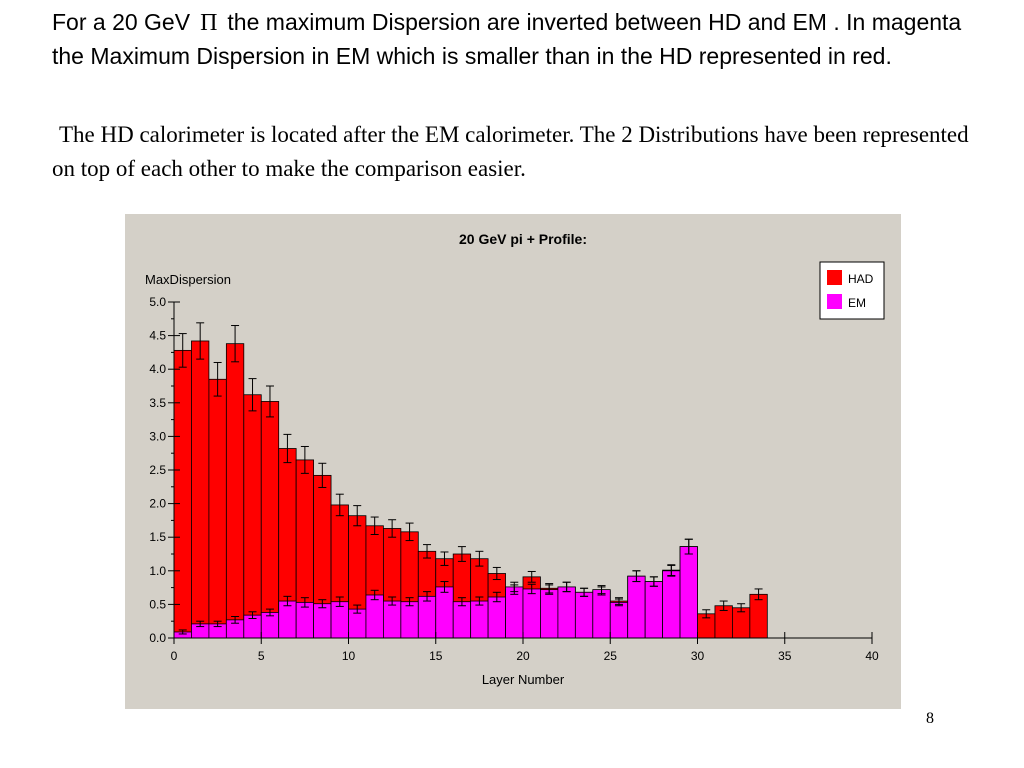  I want to click on legend-label-em: EM, so click(857, 303).